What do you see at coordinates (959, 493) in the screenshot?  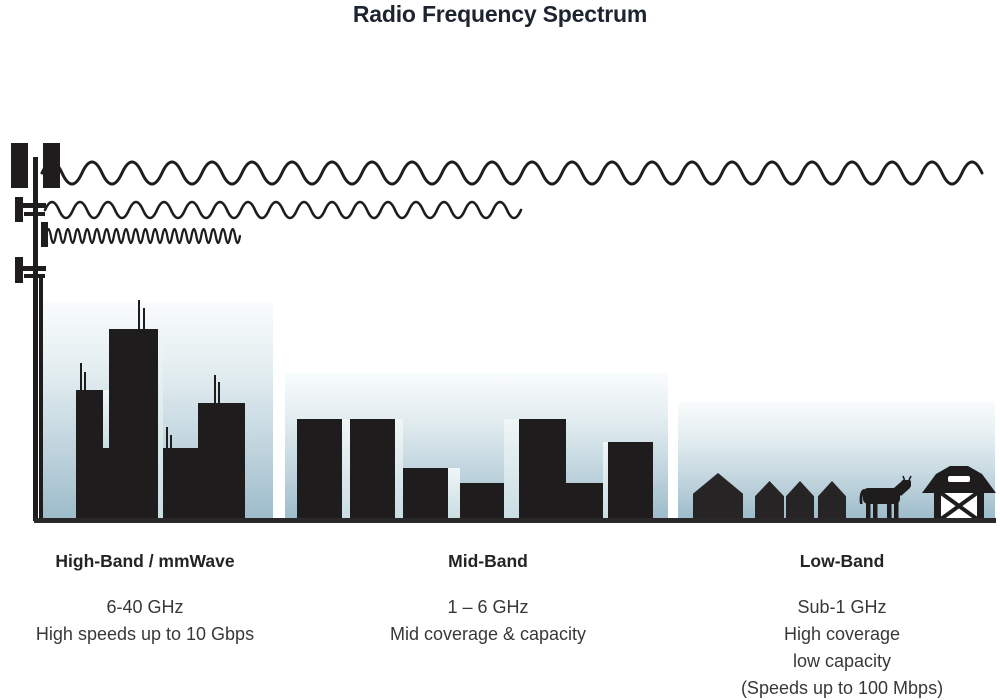 I see `barn-icon` at bounding box center [959, 493].